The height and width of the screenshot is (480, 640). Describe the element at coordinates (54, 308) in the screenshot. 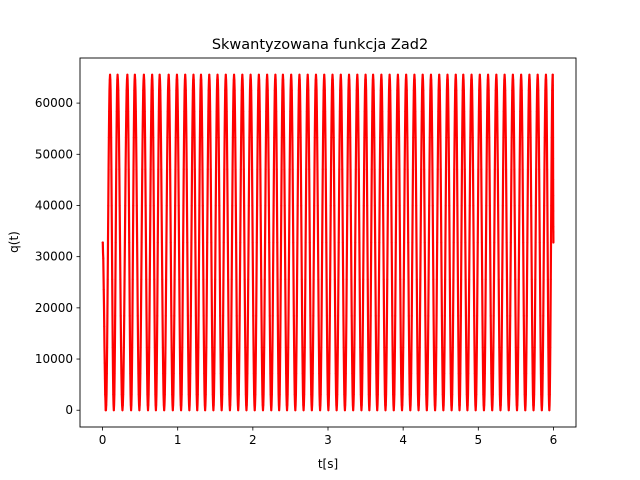

I see `y-tick-label: 20000` at that location.